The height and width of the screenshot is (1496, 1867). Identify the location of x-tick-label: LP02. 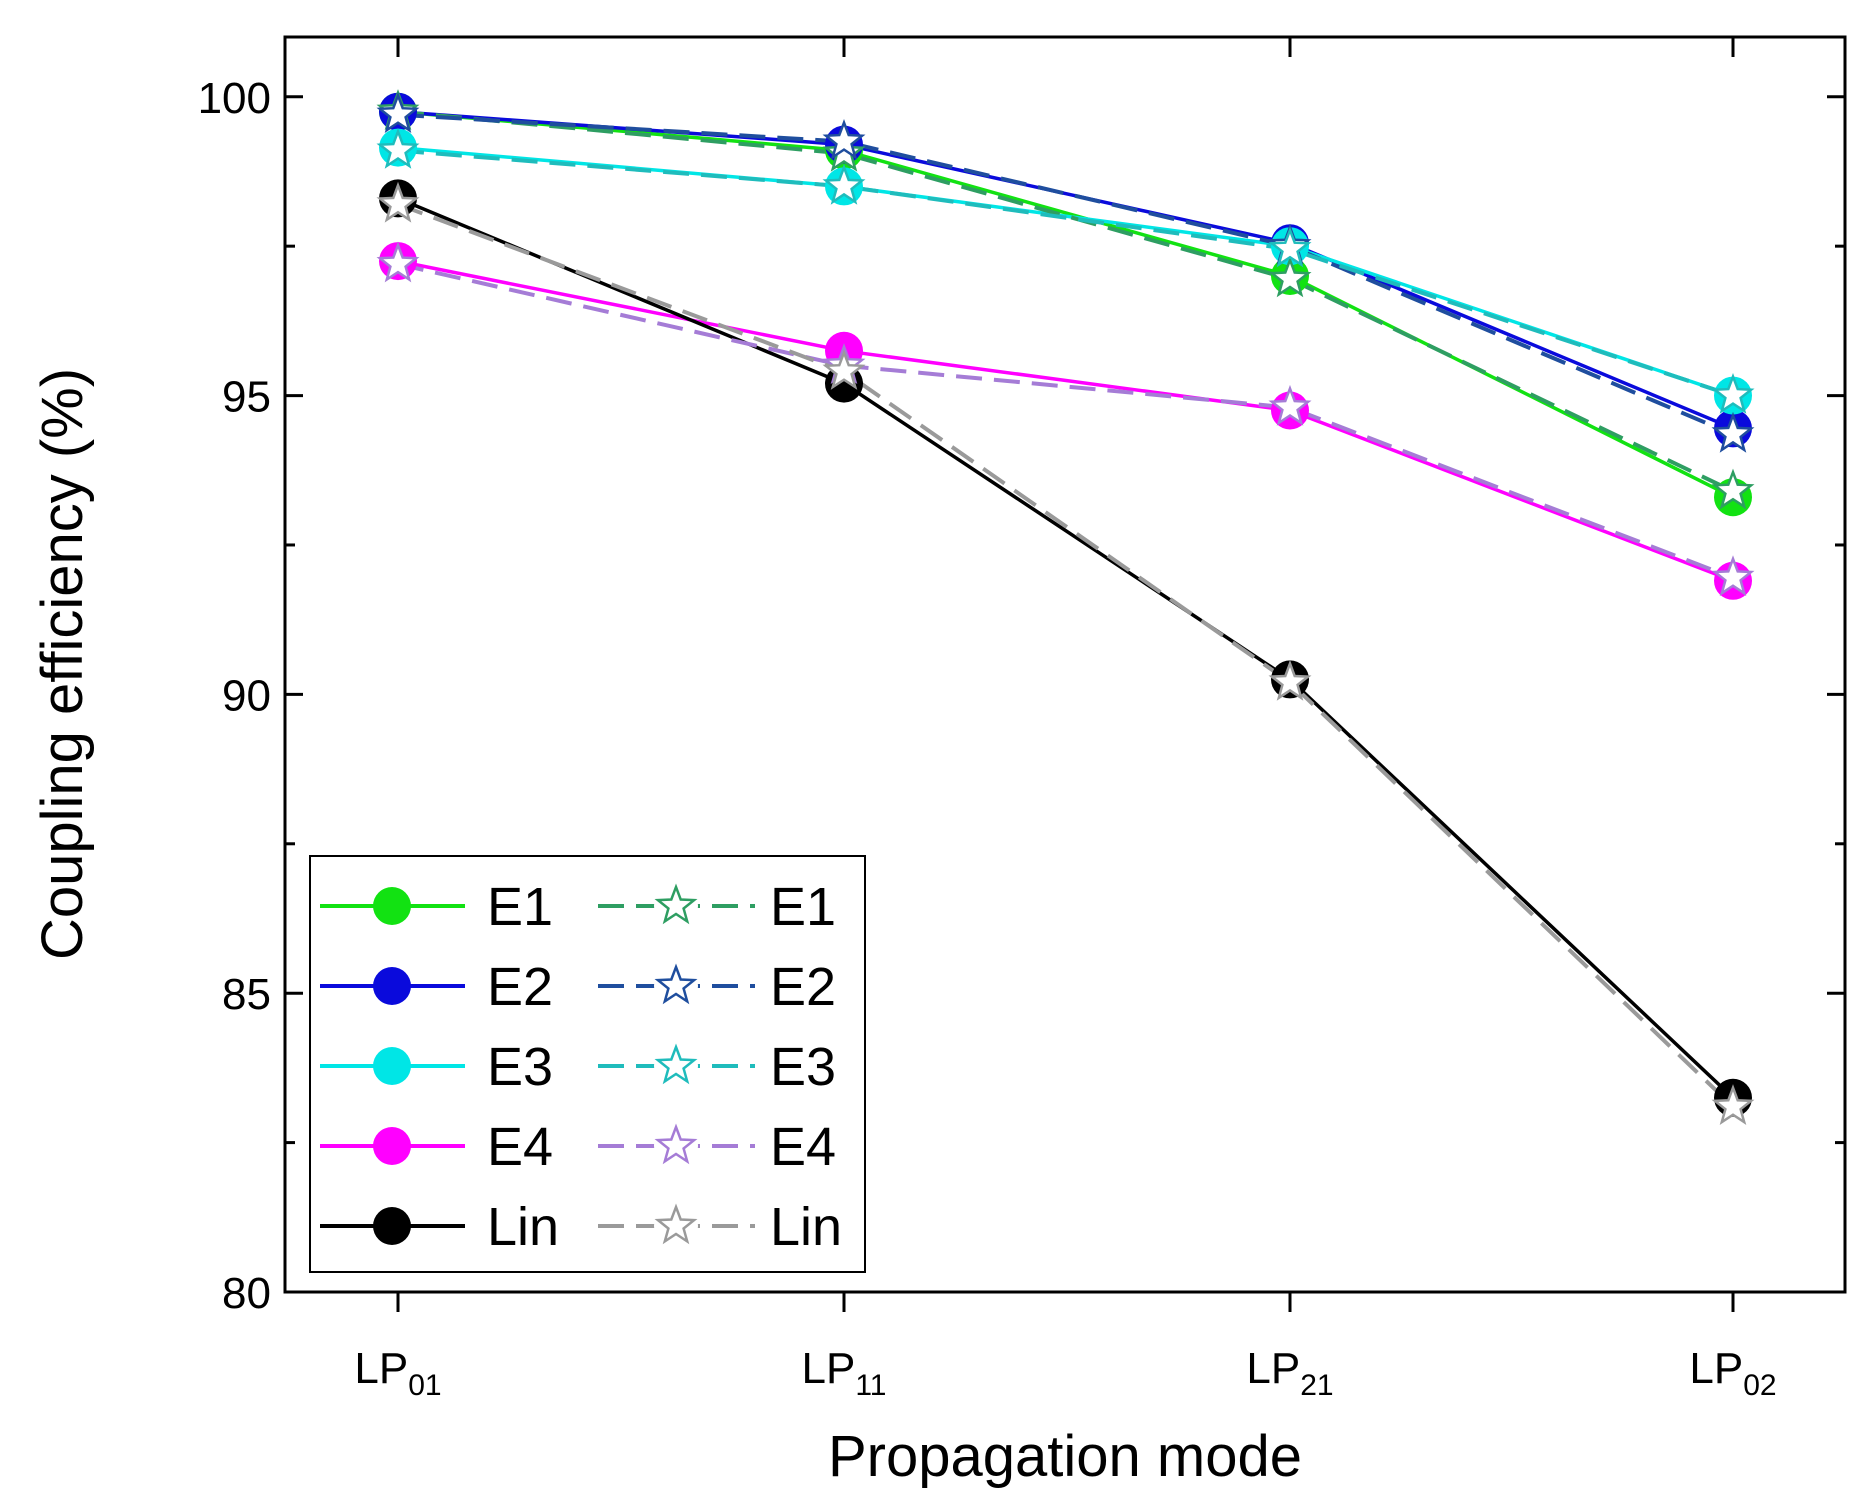
(1732, 1373).